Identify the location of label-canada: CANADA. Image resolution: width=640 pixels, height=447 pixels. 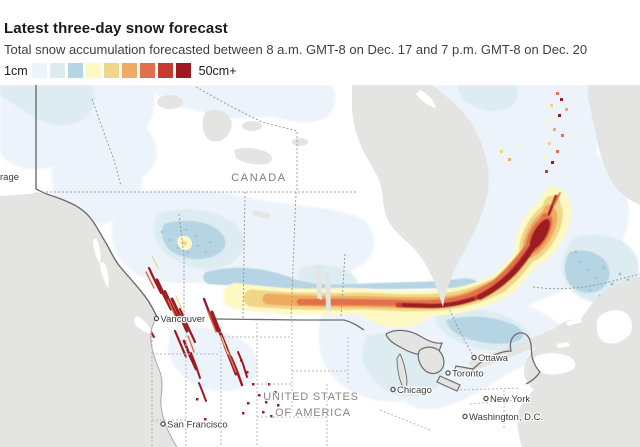
(258, 178).